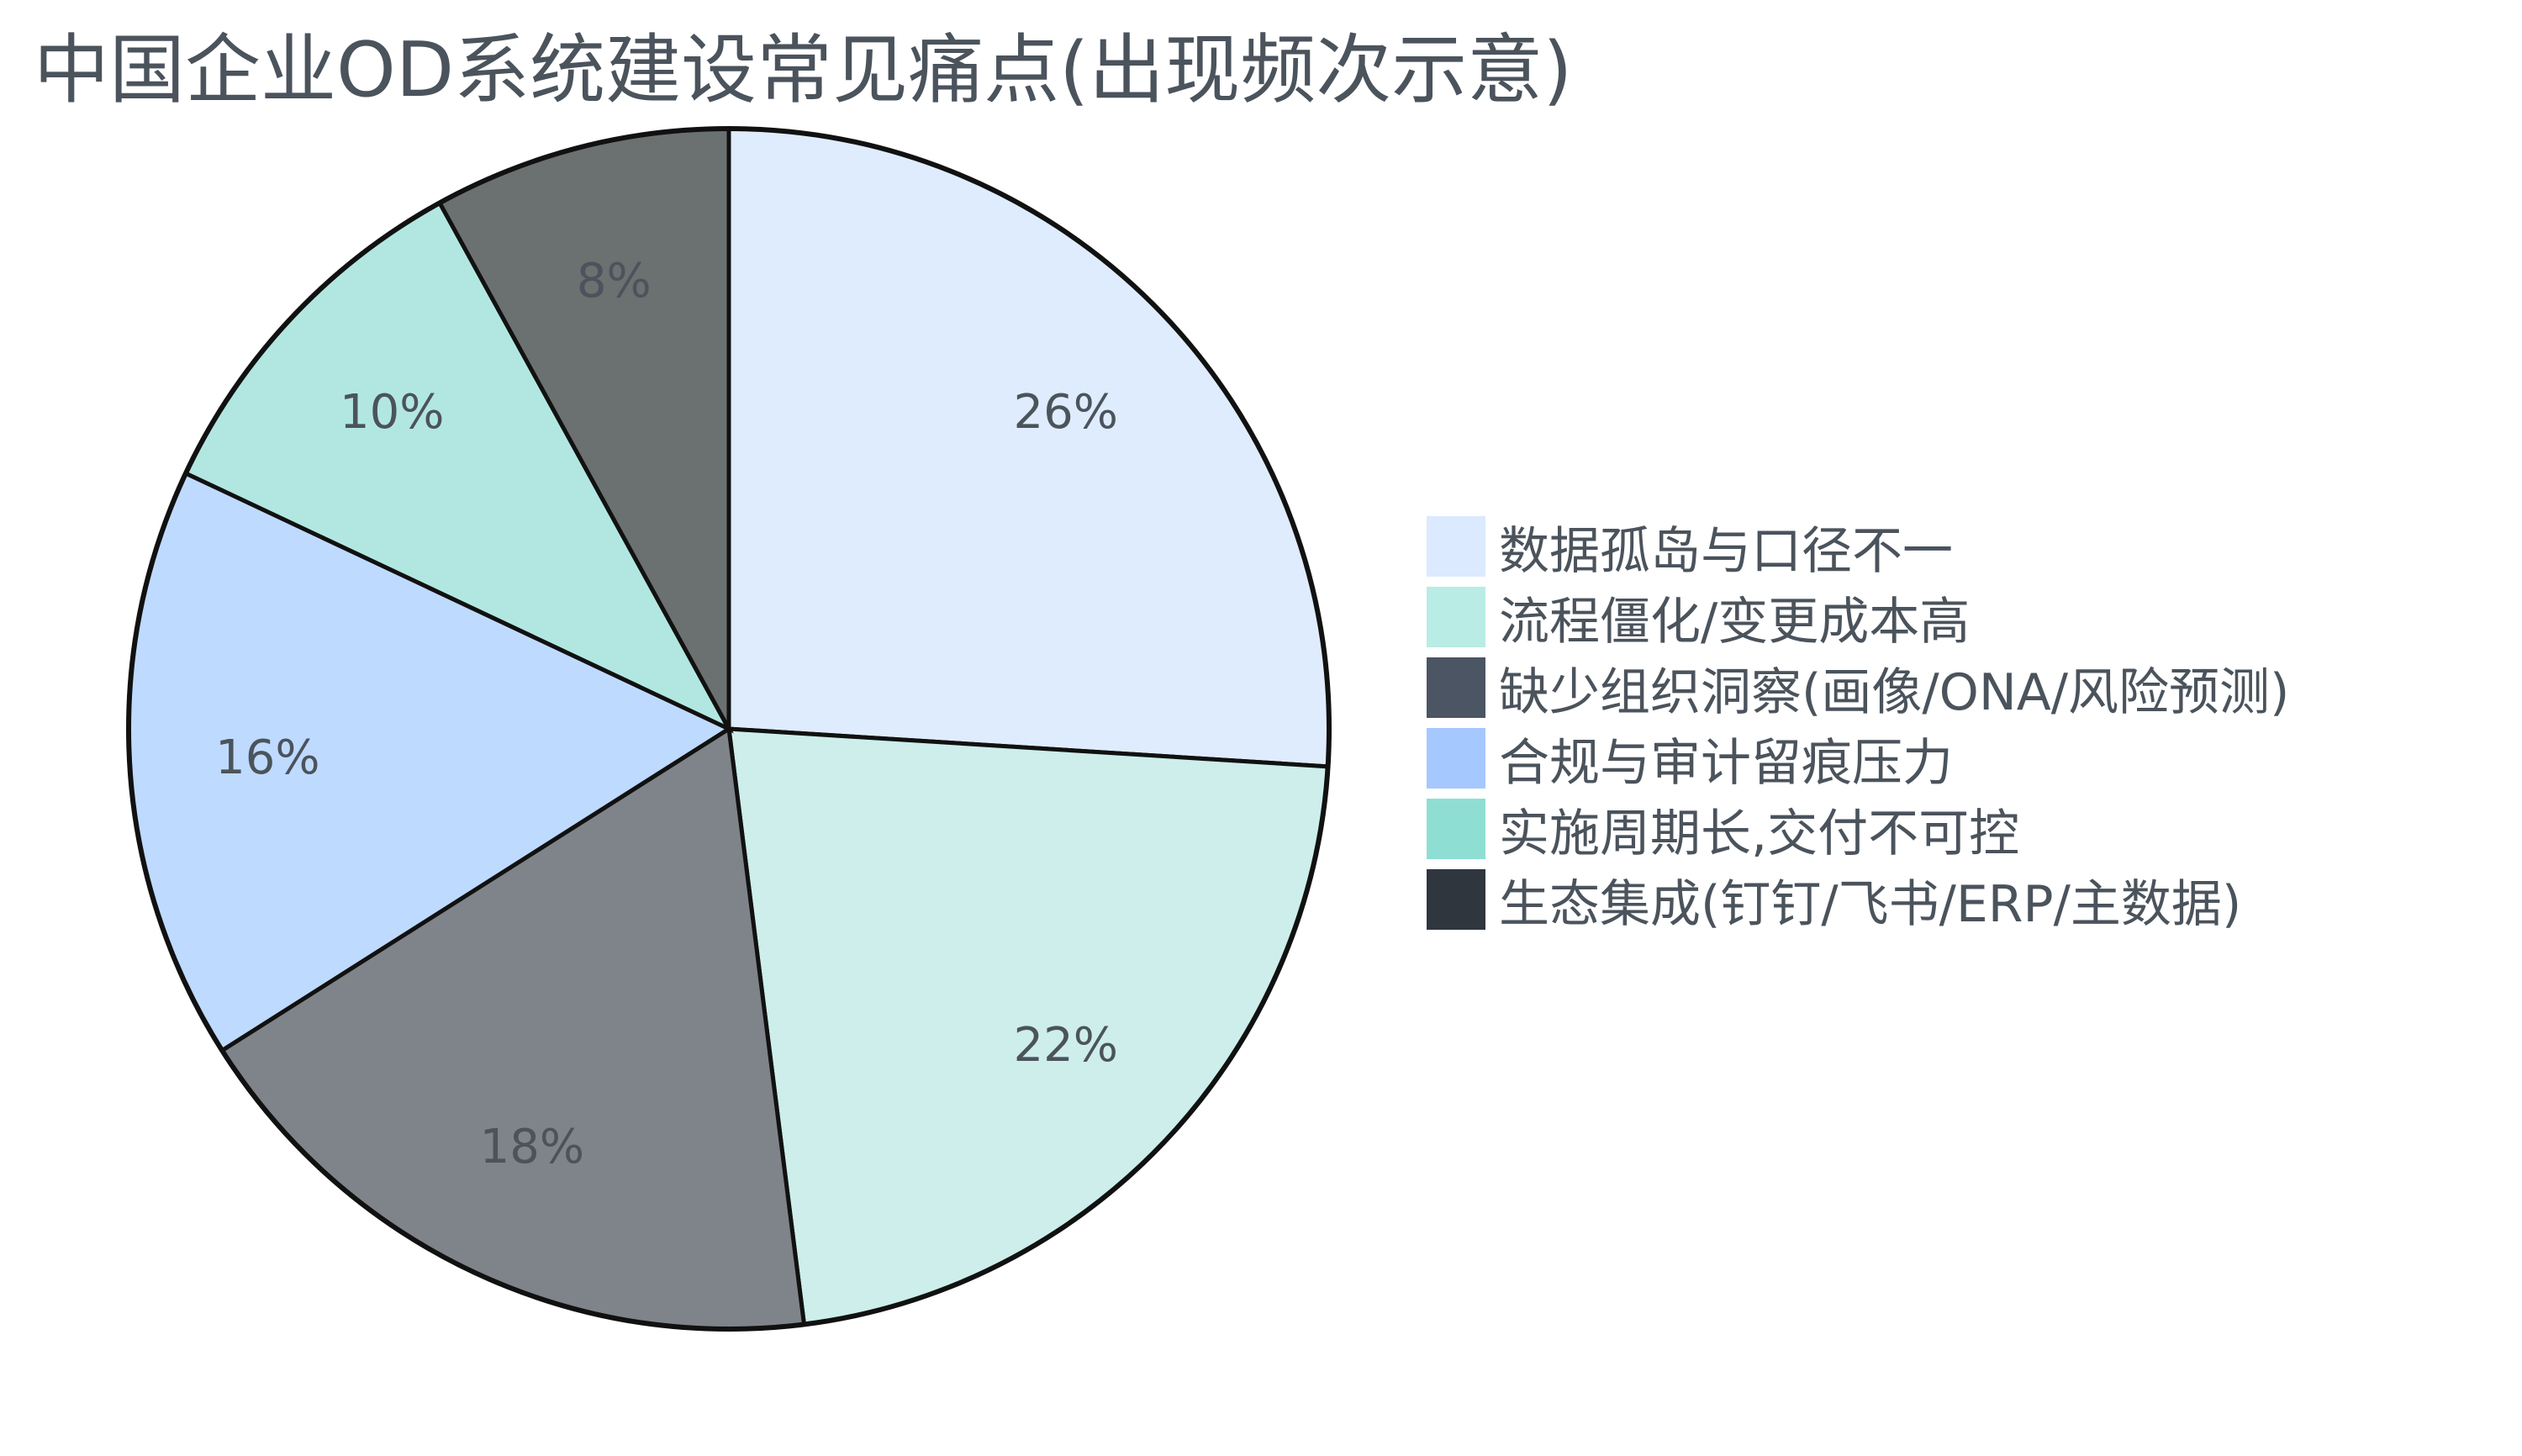  What do you see at coordinates (1870, 904) in the screenshot?
I see `legend-label: 生态集成(钉钉/飞书/ERP/主数据)` at bounding box center [1870, 904].